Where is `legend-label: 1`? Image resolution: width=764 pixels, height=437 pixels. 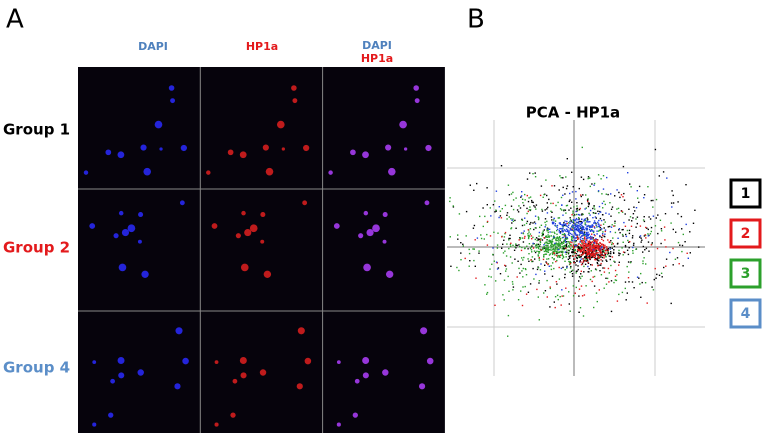
legend-label: 1 is located at coordinates (746, 194).